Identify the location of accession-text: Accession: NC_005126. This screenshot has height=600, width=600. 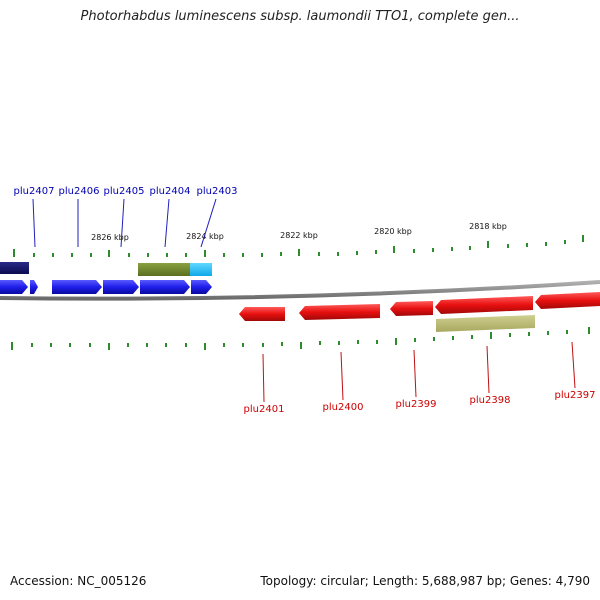
(78, 581).